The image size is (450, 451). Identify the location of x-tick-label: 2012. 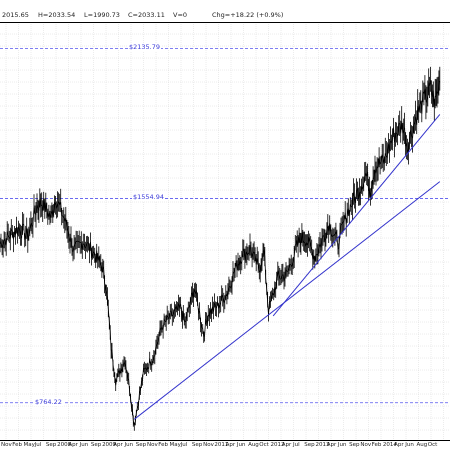
(277, 445).